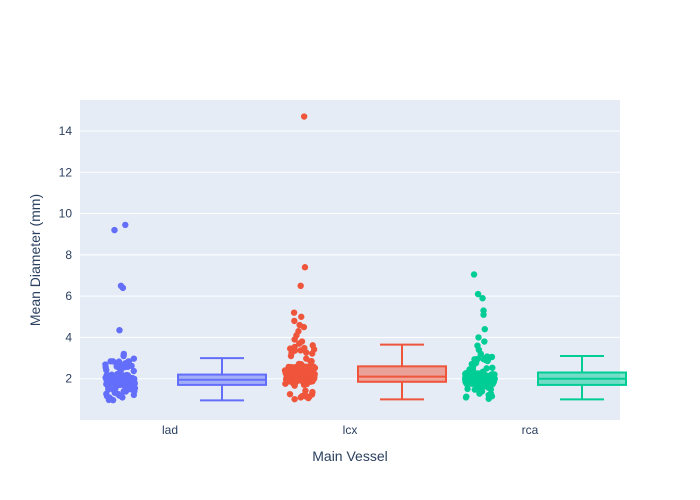 This screenshot has height=500, width=700. What do you see at coordinates (68, 337) in the screenshot?
I see `y-tick-label: 4` at bounding box center [68, 337].